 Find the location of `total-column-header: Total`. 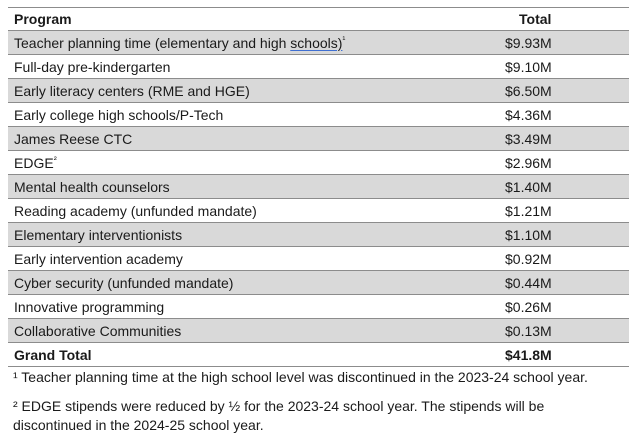

total-column-header: Total is located at coordinates (566, 19).